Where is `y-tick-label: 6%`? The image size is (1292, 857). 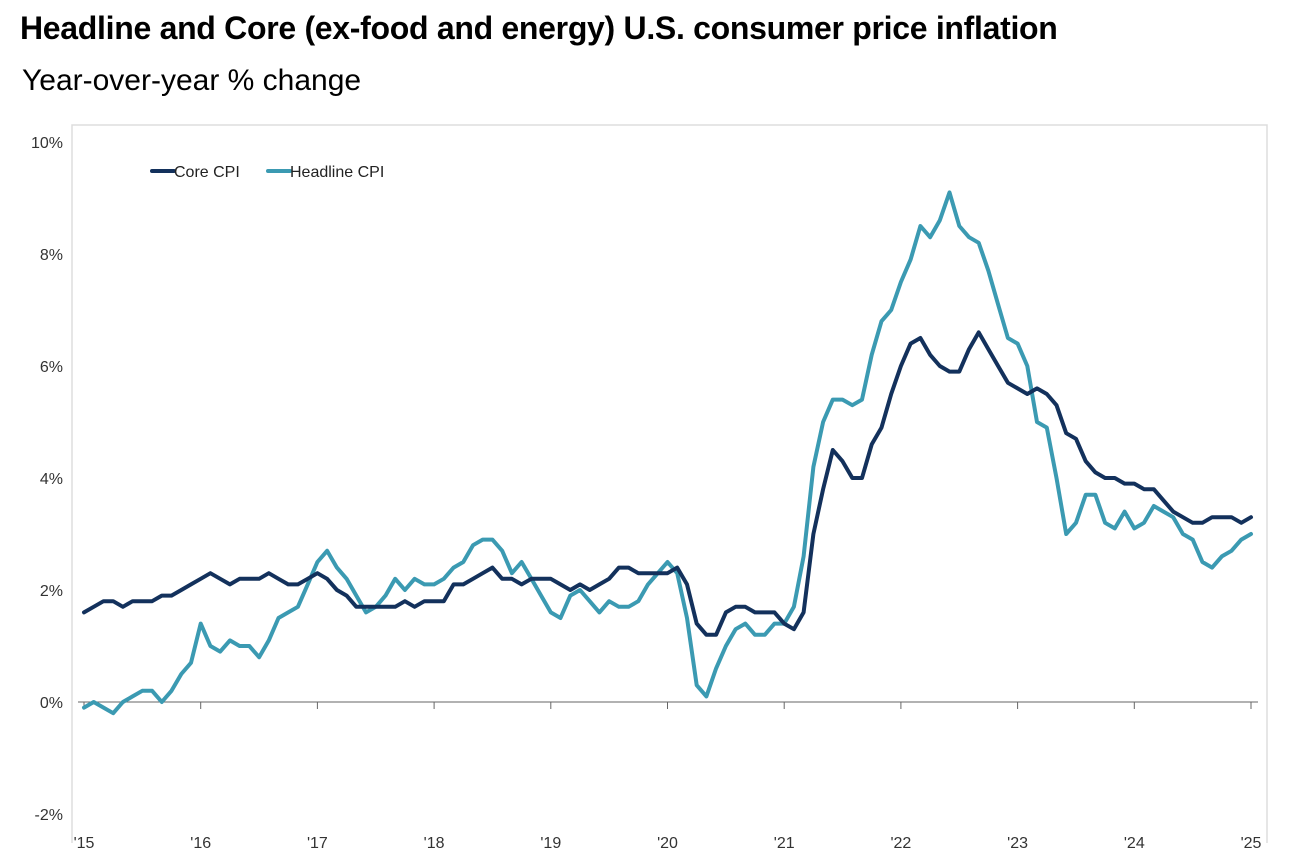
y-tick-label: 6% is located at coordinates (51, 367).